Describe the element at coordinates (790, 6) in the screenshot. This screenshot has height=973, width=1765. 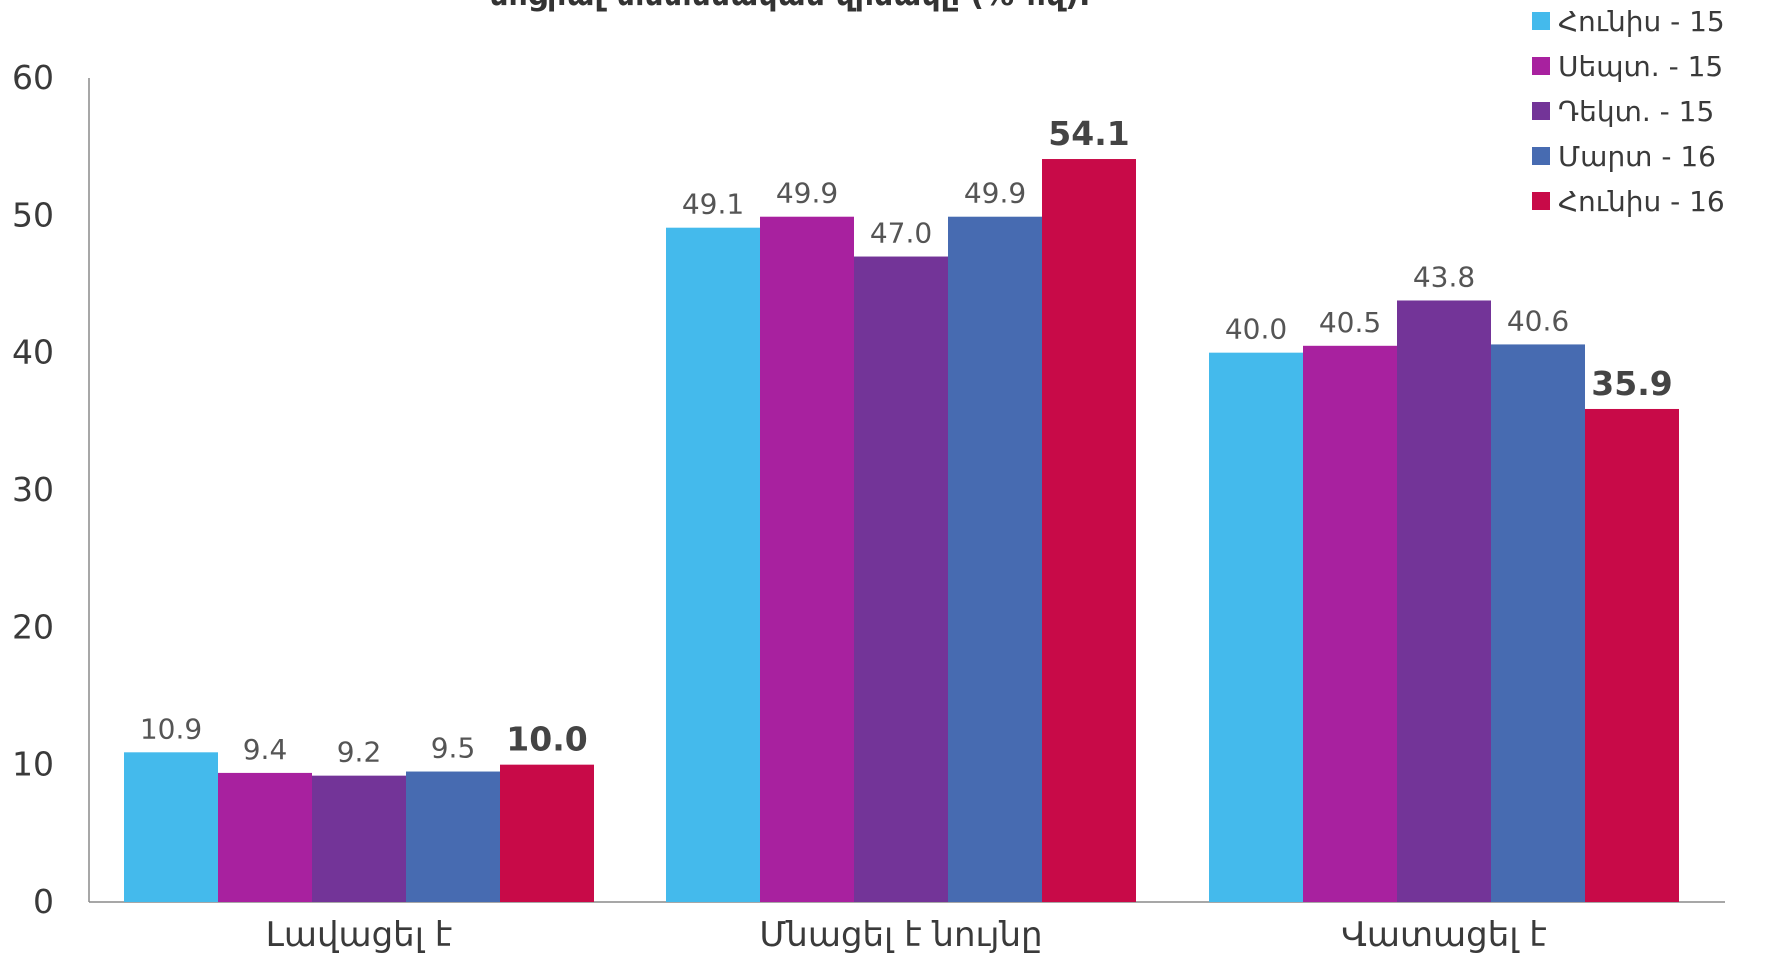
I see `chart-title: սոցիալ-տնտեսական վիճակը (%-ով):` at that location.